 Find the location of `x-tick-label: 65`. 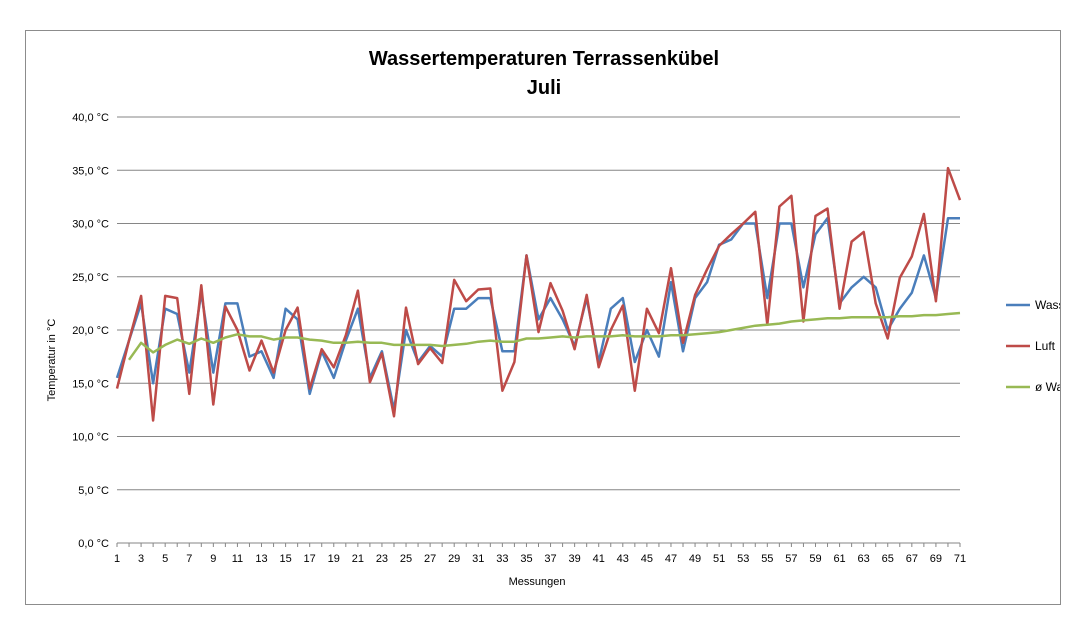

x-tick-label: 65 is located at coordinates (888, 559).